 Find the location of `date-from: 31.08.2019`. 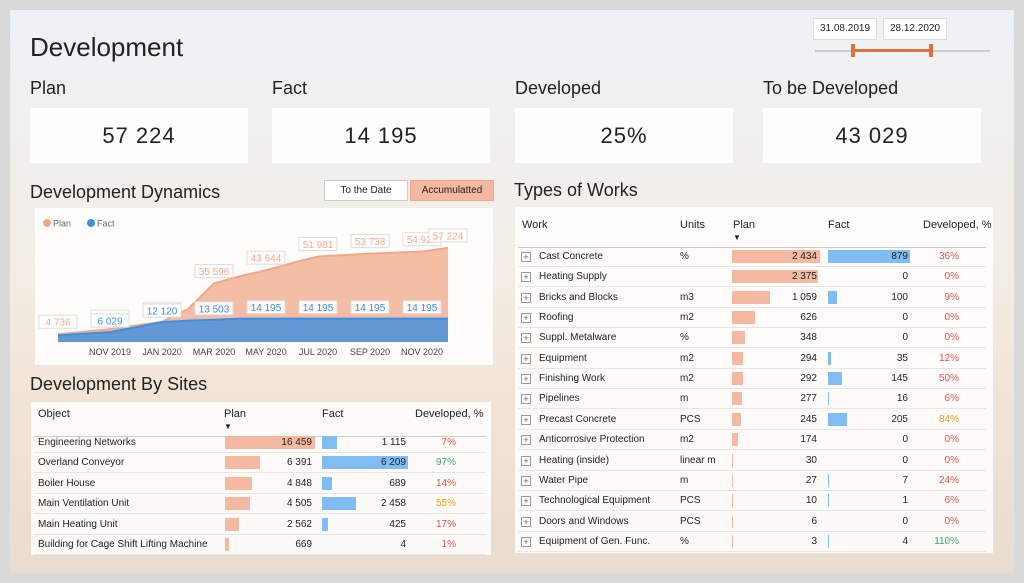

date-from: 31.08.2019 is located at coordinates (845, 29).